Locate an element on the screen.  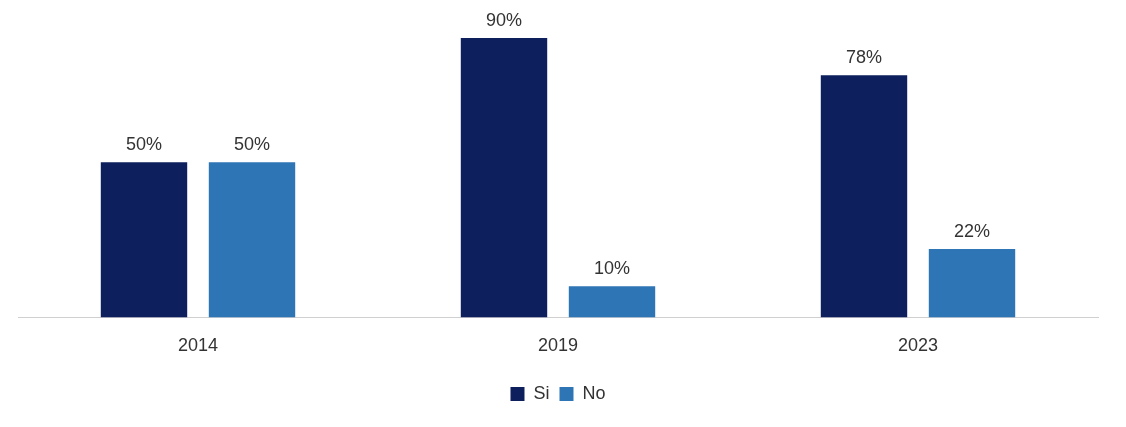
x-tick-label: 2019 is located at coordinates (558, 345).